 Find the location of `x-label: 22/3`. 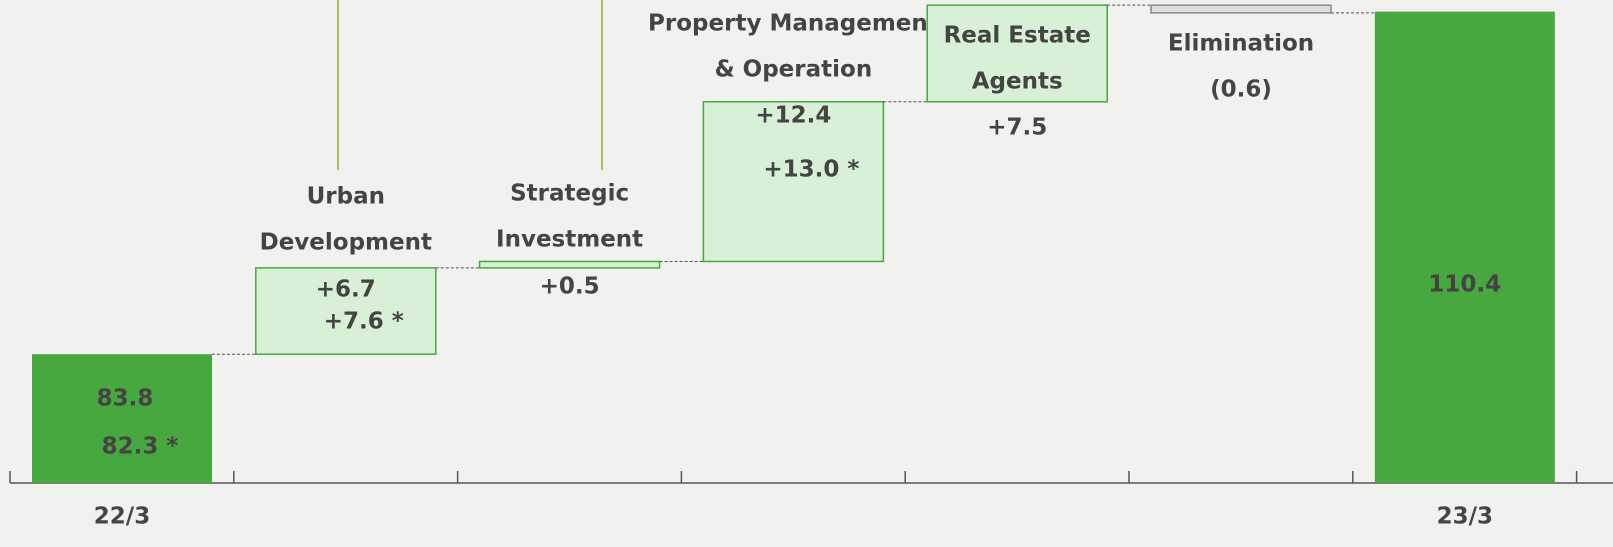

x-label: 22/3 is located at coordinates (122, 517).